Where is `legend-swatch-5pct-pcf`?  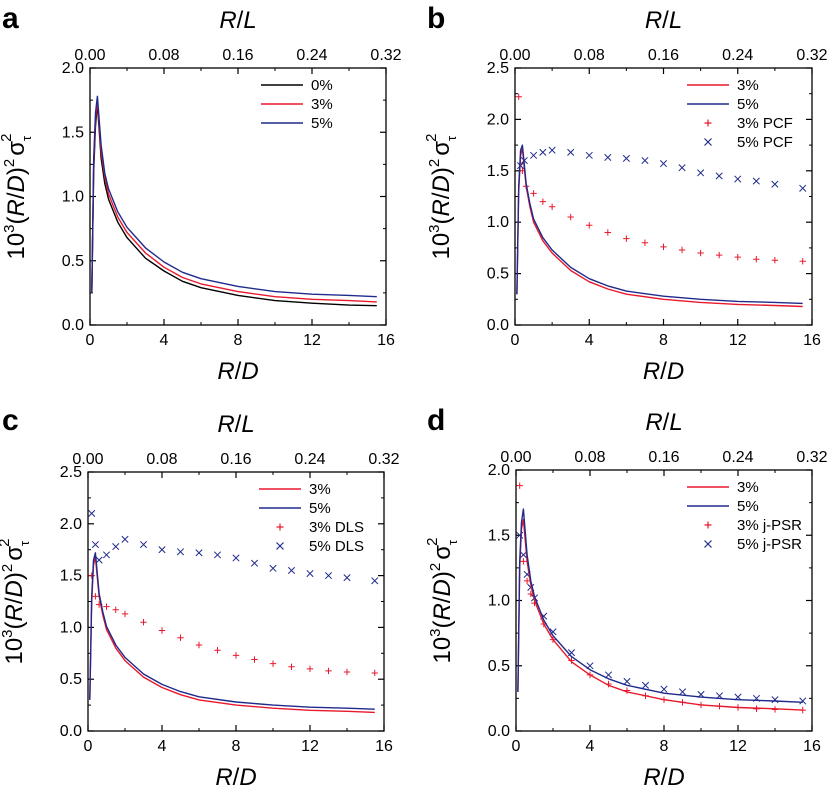
legend-swatch-5pct-pcf is located at coordinates (708, 142).